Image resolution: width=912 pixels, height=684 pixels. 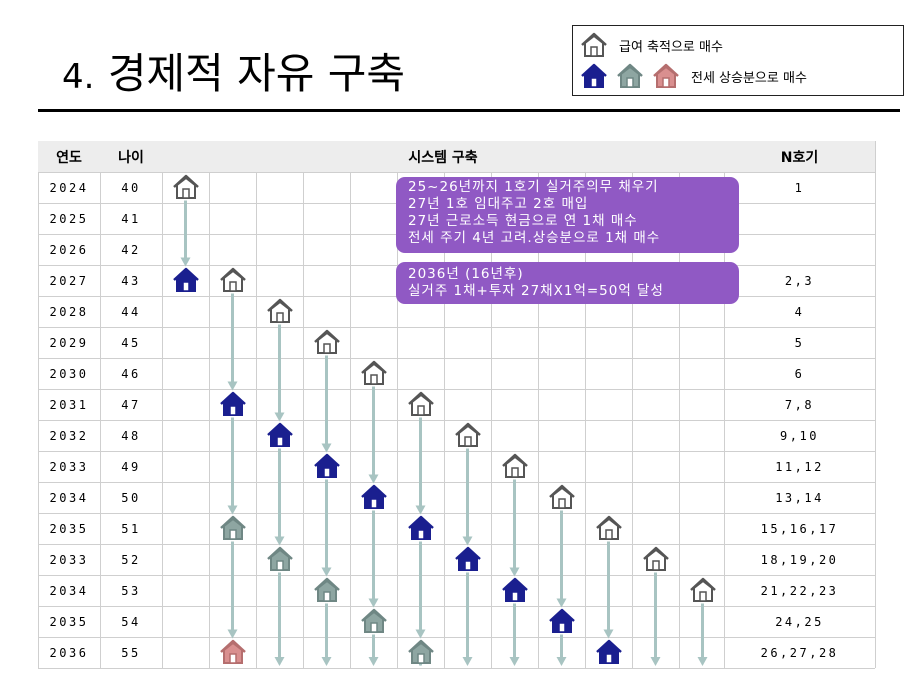 I want to click on row-age-cell: 48, so click(x=131, y=435).